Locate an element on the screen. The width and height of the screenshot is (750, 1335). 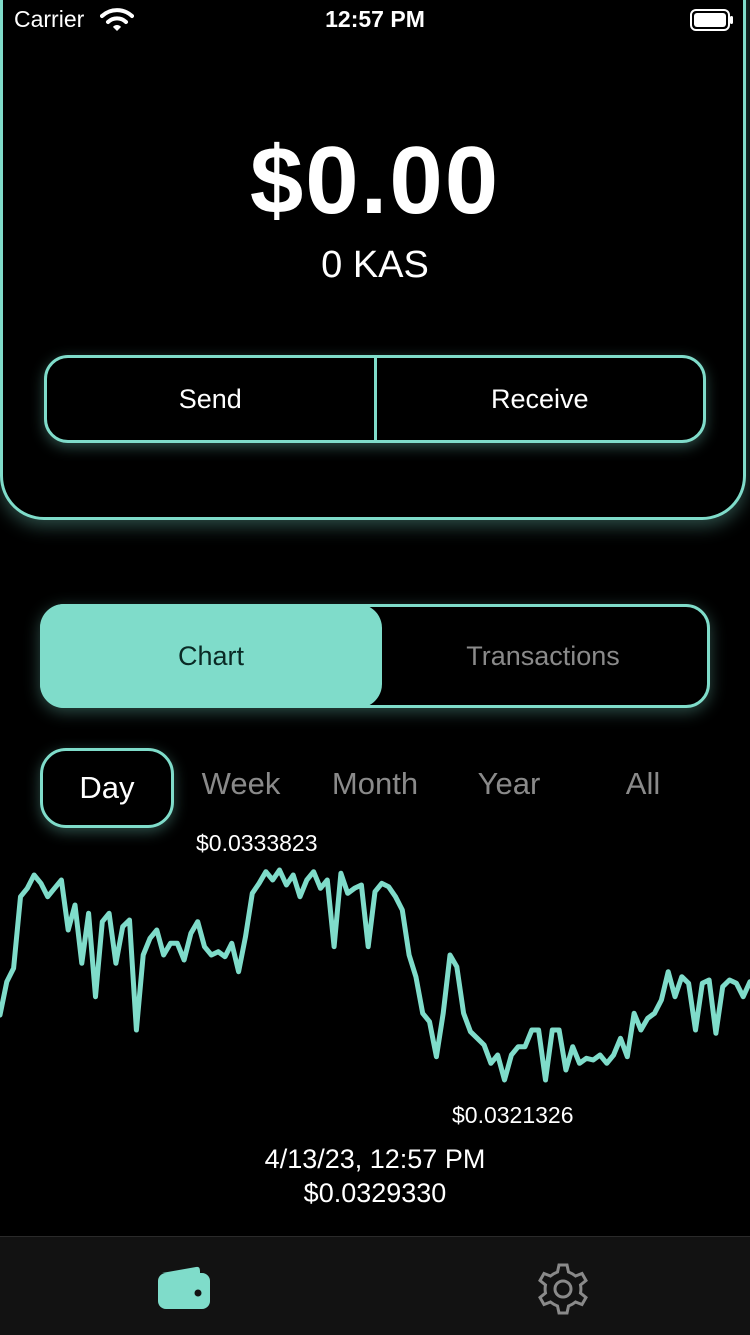
tab-bar is located at coordinates (375, 1285).